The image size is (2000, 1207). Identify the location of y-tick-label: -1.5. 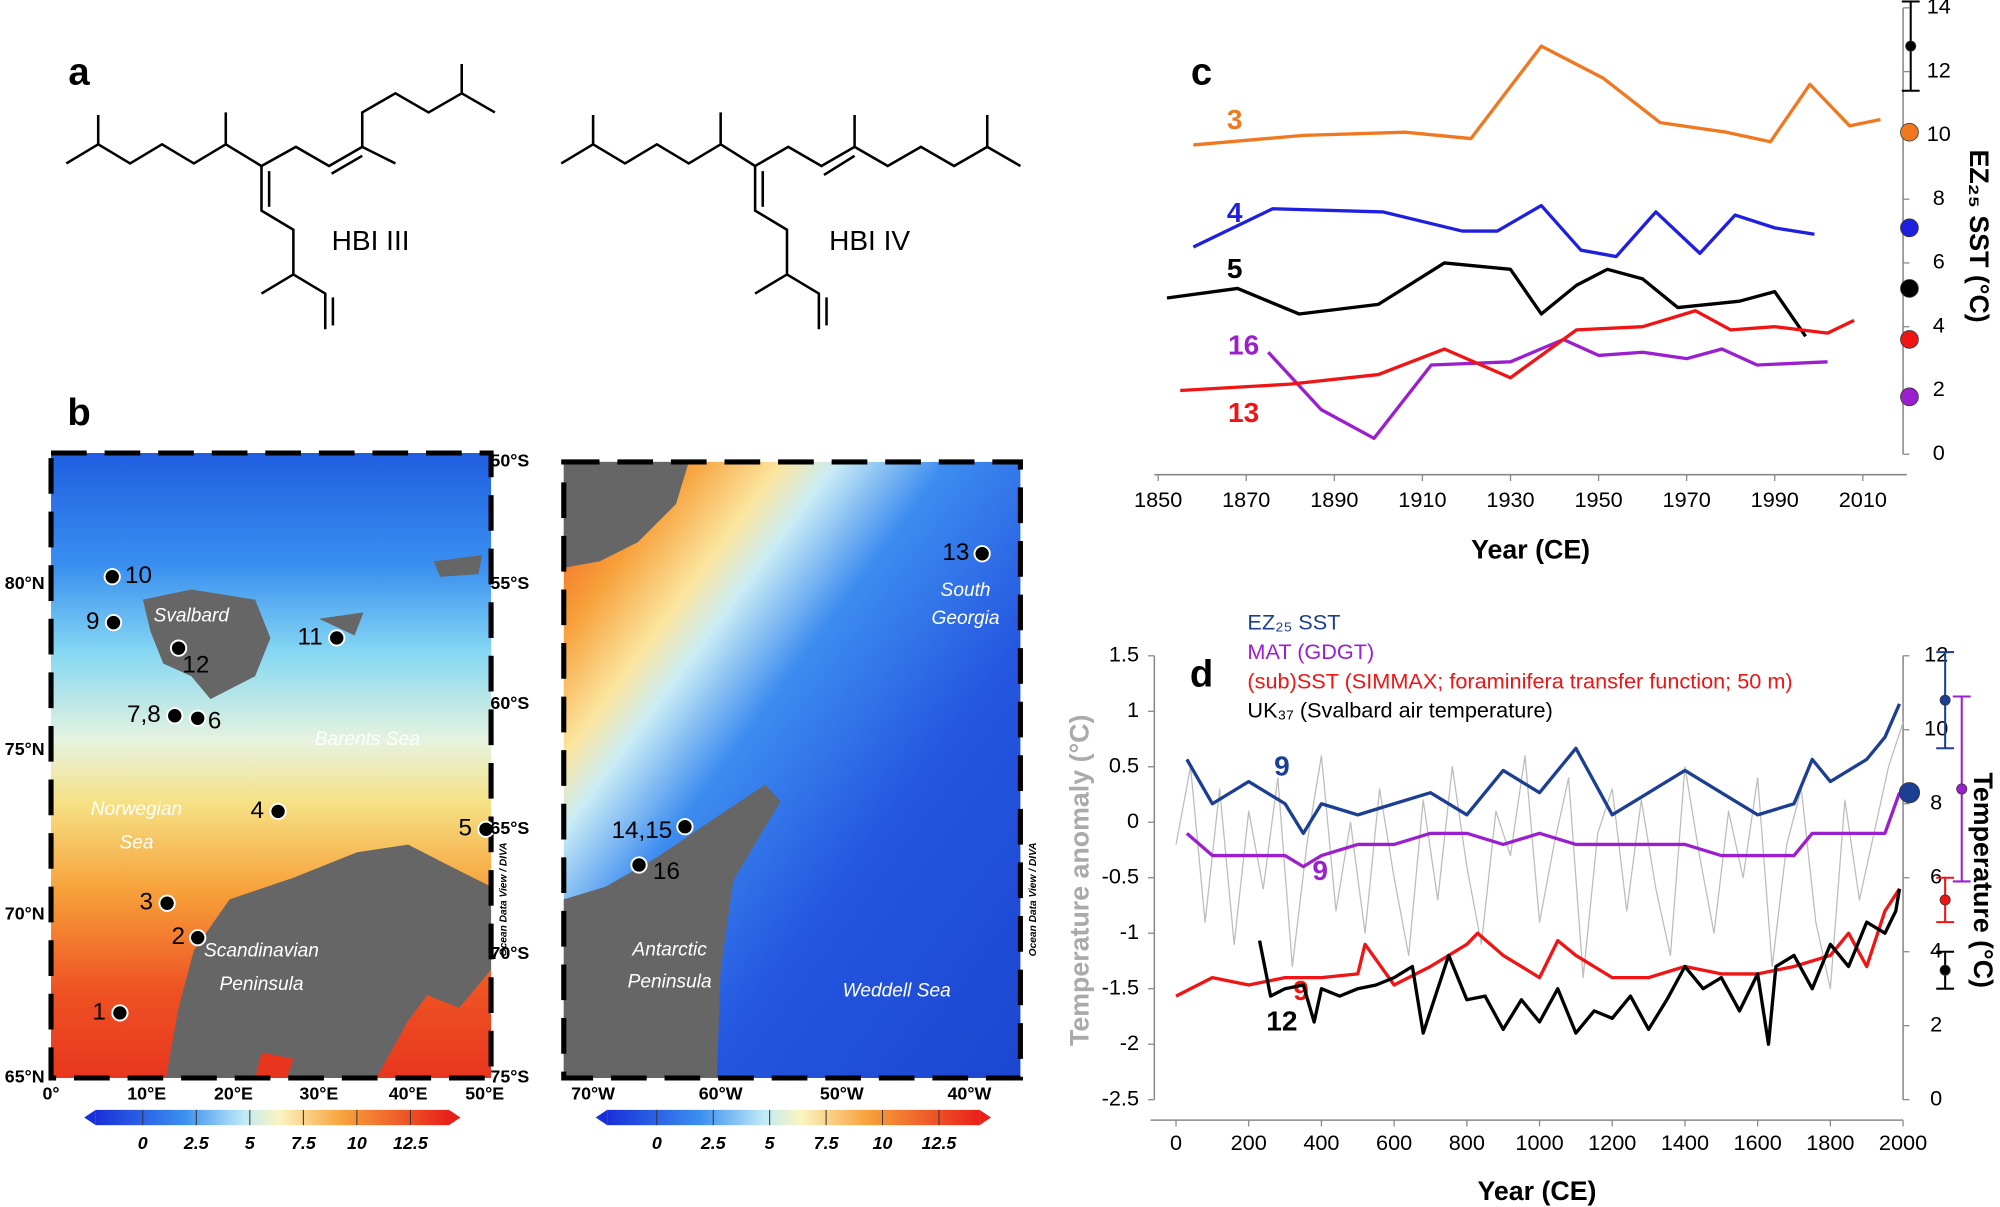
(1120, 986).